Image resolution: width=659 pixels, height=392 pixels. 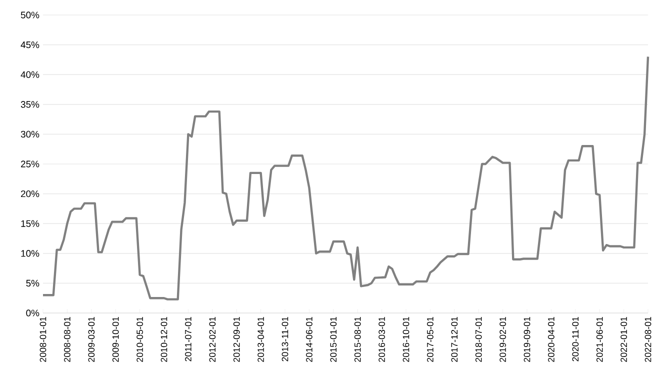 What do you see at coordinates (454, 339) in the screenshot?
I see `x-tick-label: 2017-12-01` at bounding box center [454, 339].